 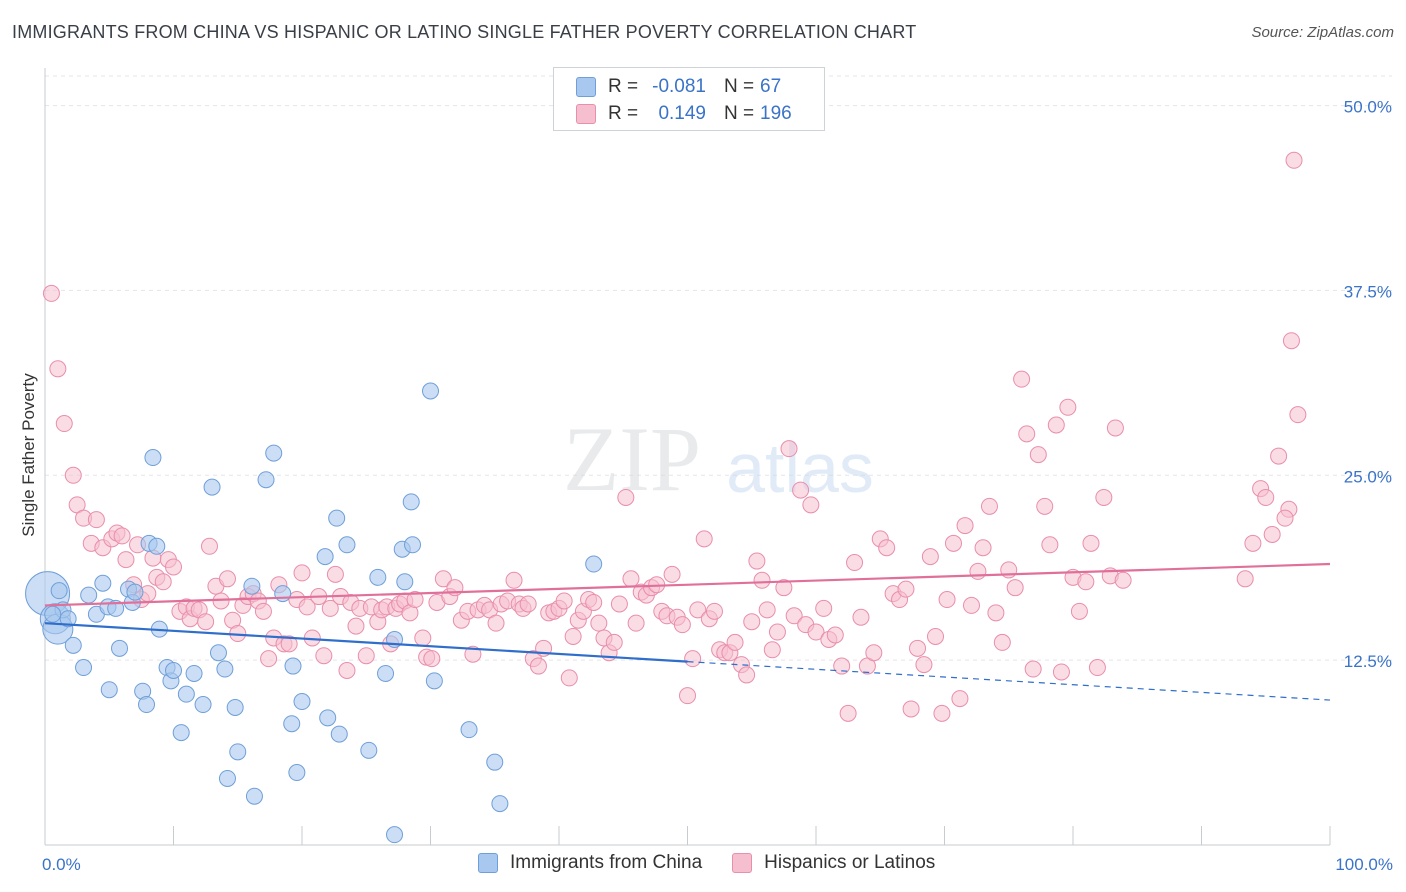 What do you see at coordinates (739, 113) in the screenshot?
I see `n-label: N =` at bounding box center [739, 113].